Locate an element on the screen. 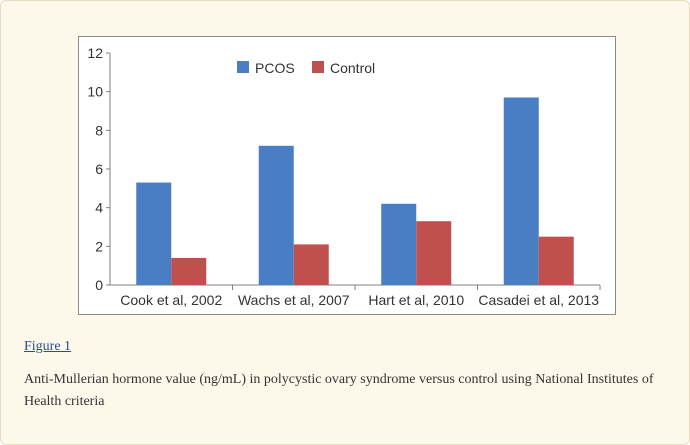  x-tick-label: Cook et al, 2002 is located at coordinates (171, 300).